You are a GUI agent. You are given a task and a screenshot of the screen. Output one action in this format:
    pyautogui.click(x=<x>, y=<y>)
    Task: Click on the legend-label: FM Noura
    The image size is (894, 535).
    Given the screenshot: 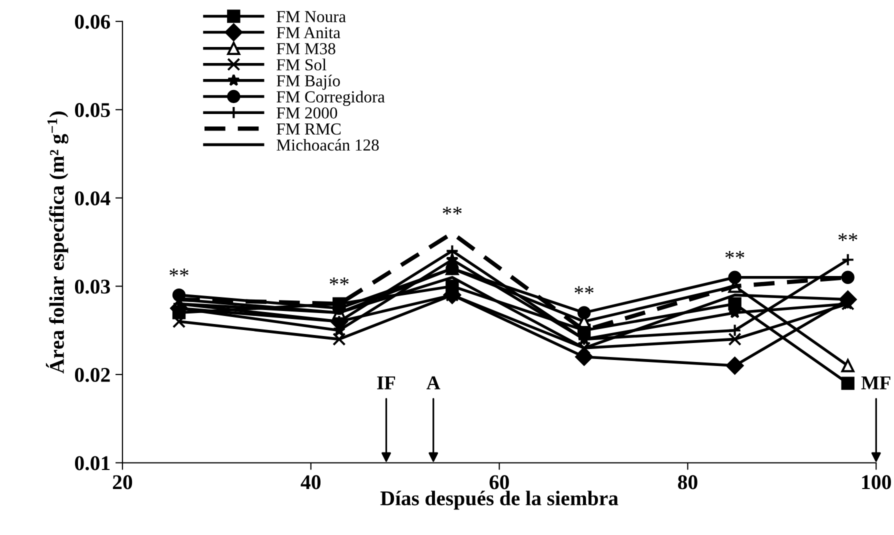 What is the action you would take?
    pyautogui.click(x=311, y=16)
    